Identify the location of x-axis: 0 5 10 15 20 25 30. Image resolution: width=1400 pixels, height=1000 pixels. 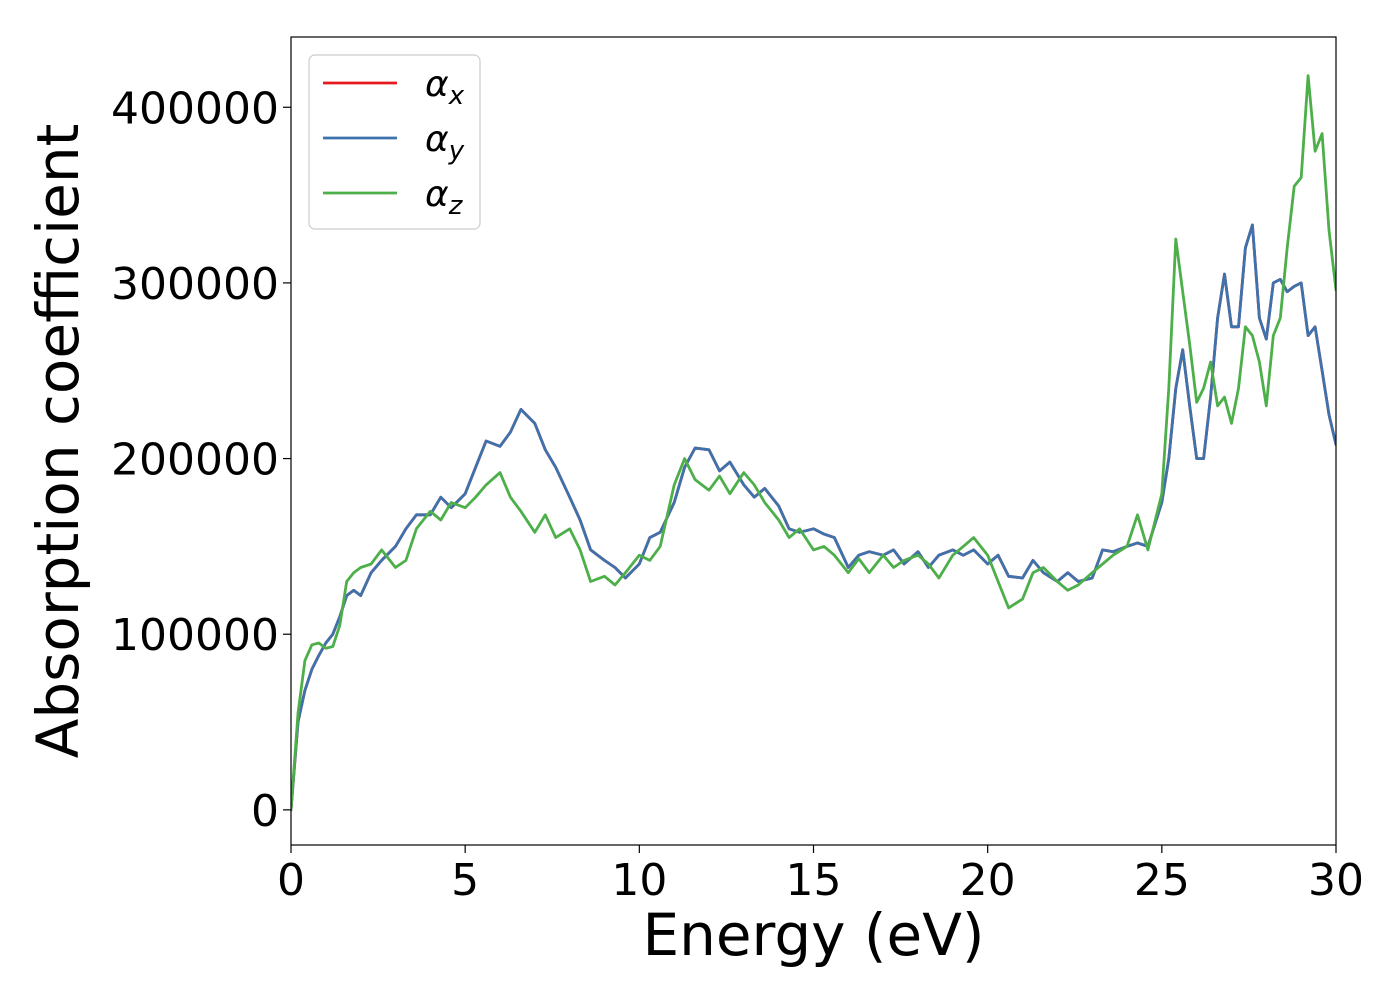
(820, 875).